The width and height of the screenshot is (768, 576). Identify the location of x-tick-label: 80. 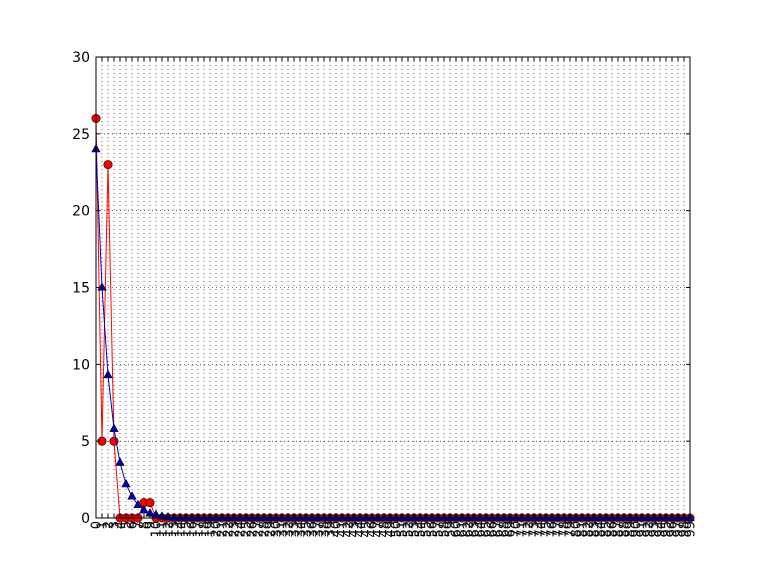
(577, 529).